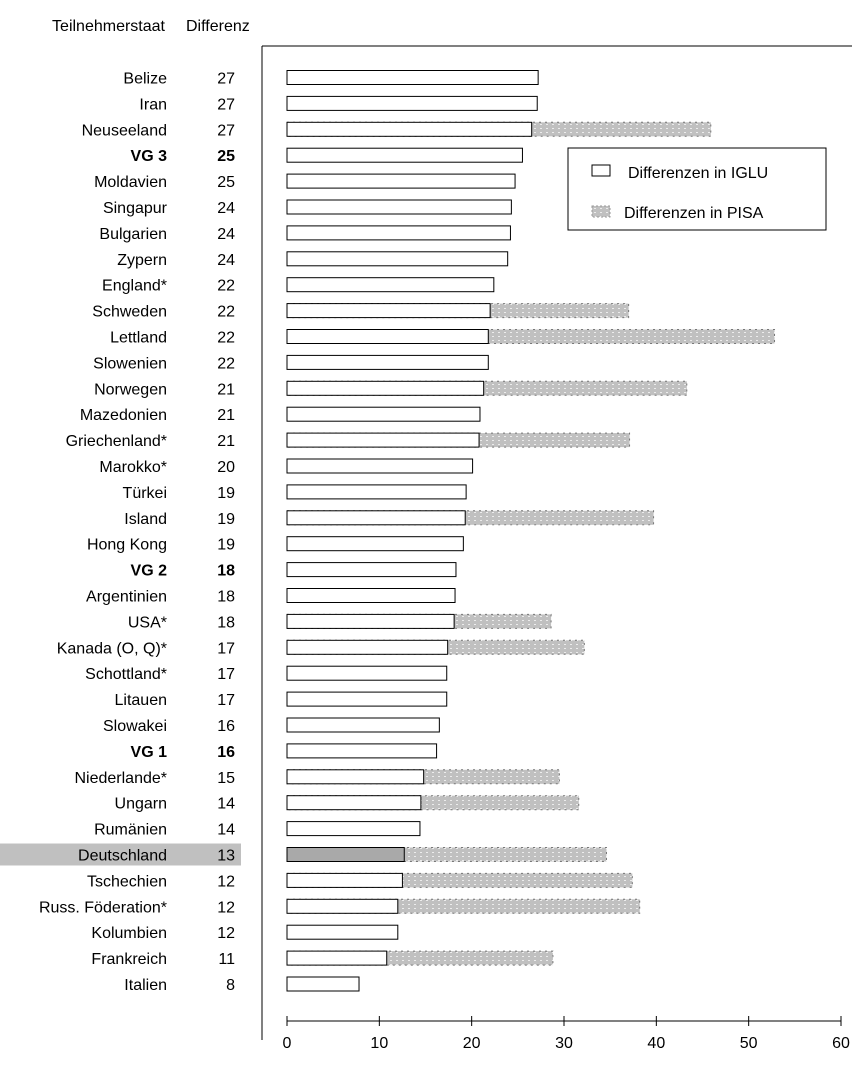 This screenshot has width=852, height=1065. Describe the element at coordinates (153, 104) in the screenshot. I see `country-label: Iran` at that location.